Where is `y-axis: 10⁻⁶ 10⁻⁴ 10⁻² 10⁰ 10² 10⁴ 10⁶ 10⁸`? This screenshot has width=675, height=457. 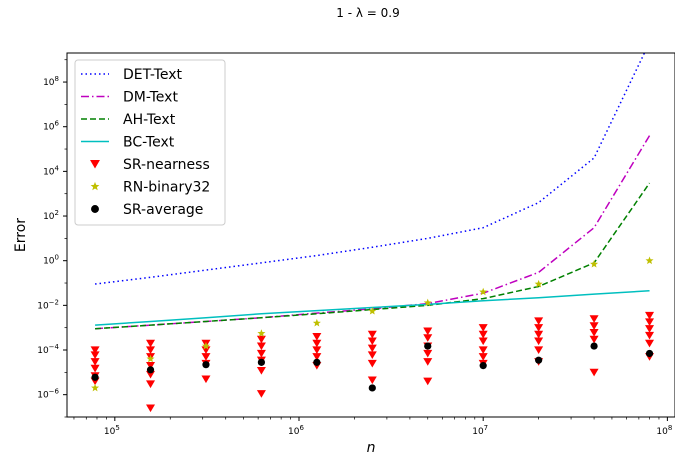 y-axis: 10⁻⁶ 10⁻⁴ 10⁻² 10⁰ 10² 10⁴ 10⁶ 10⁸ is located at coordinates (52, 238).